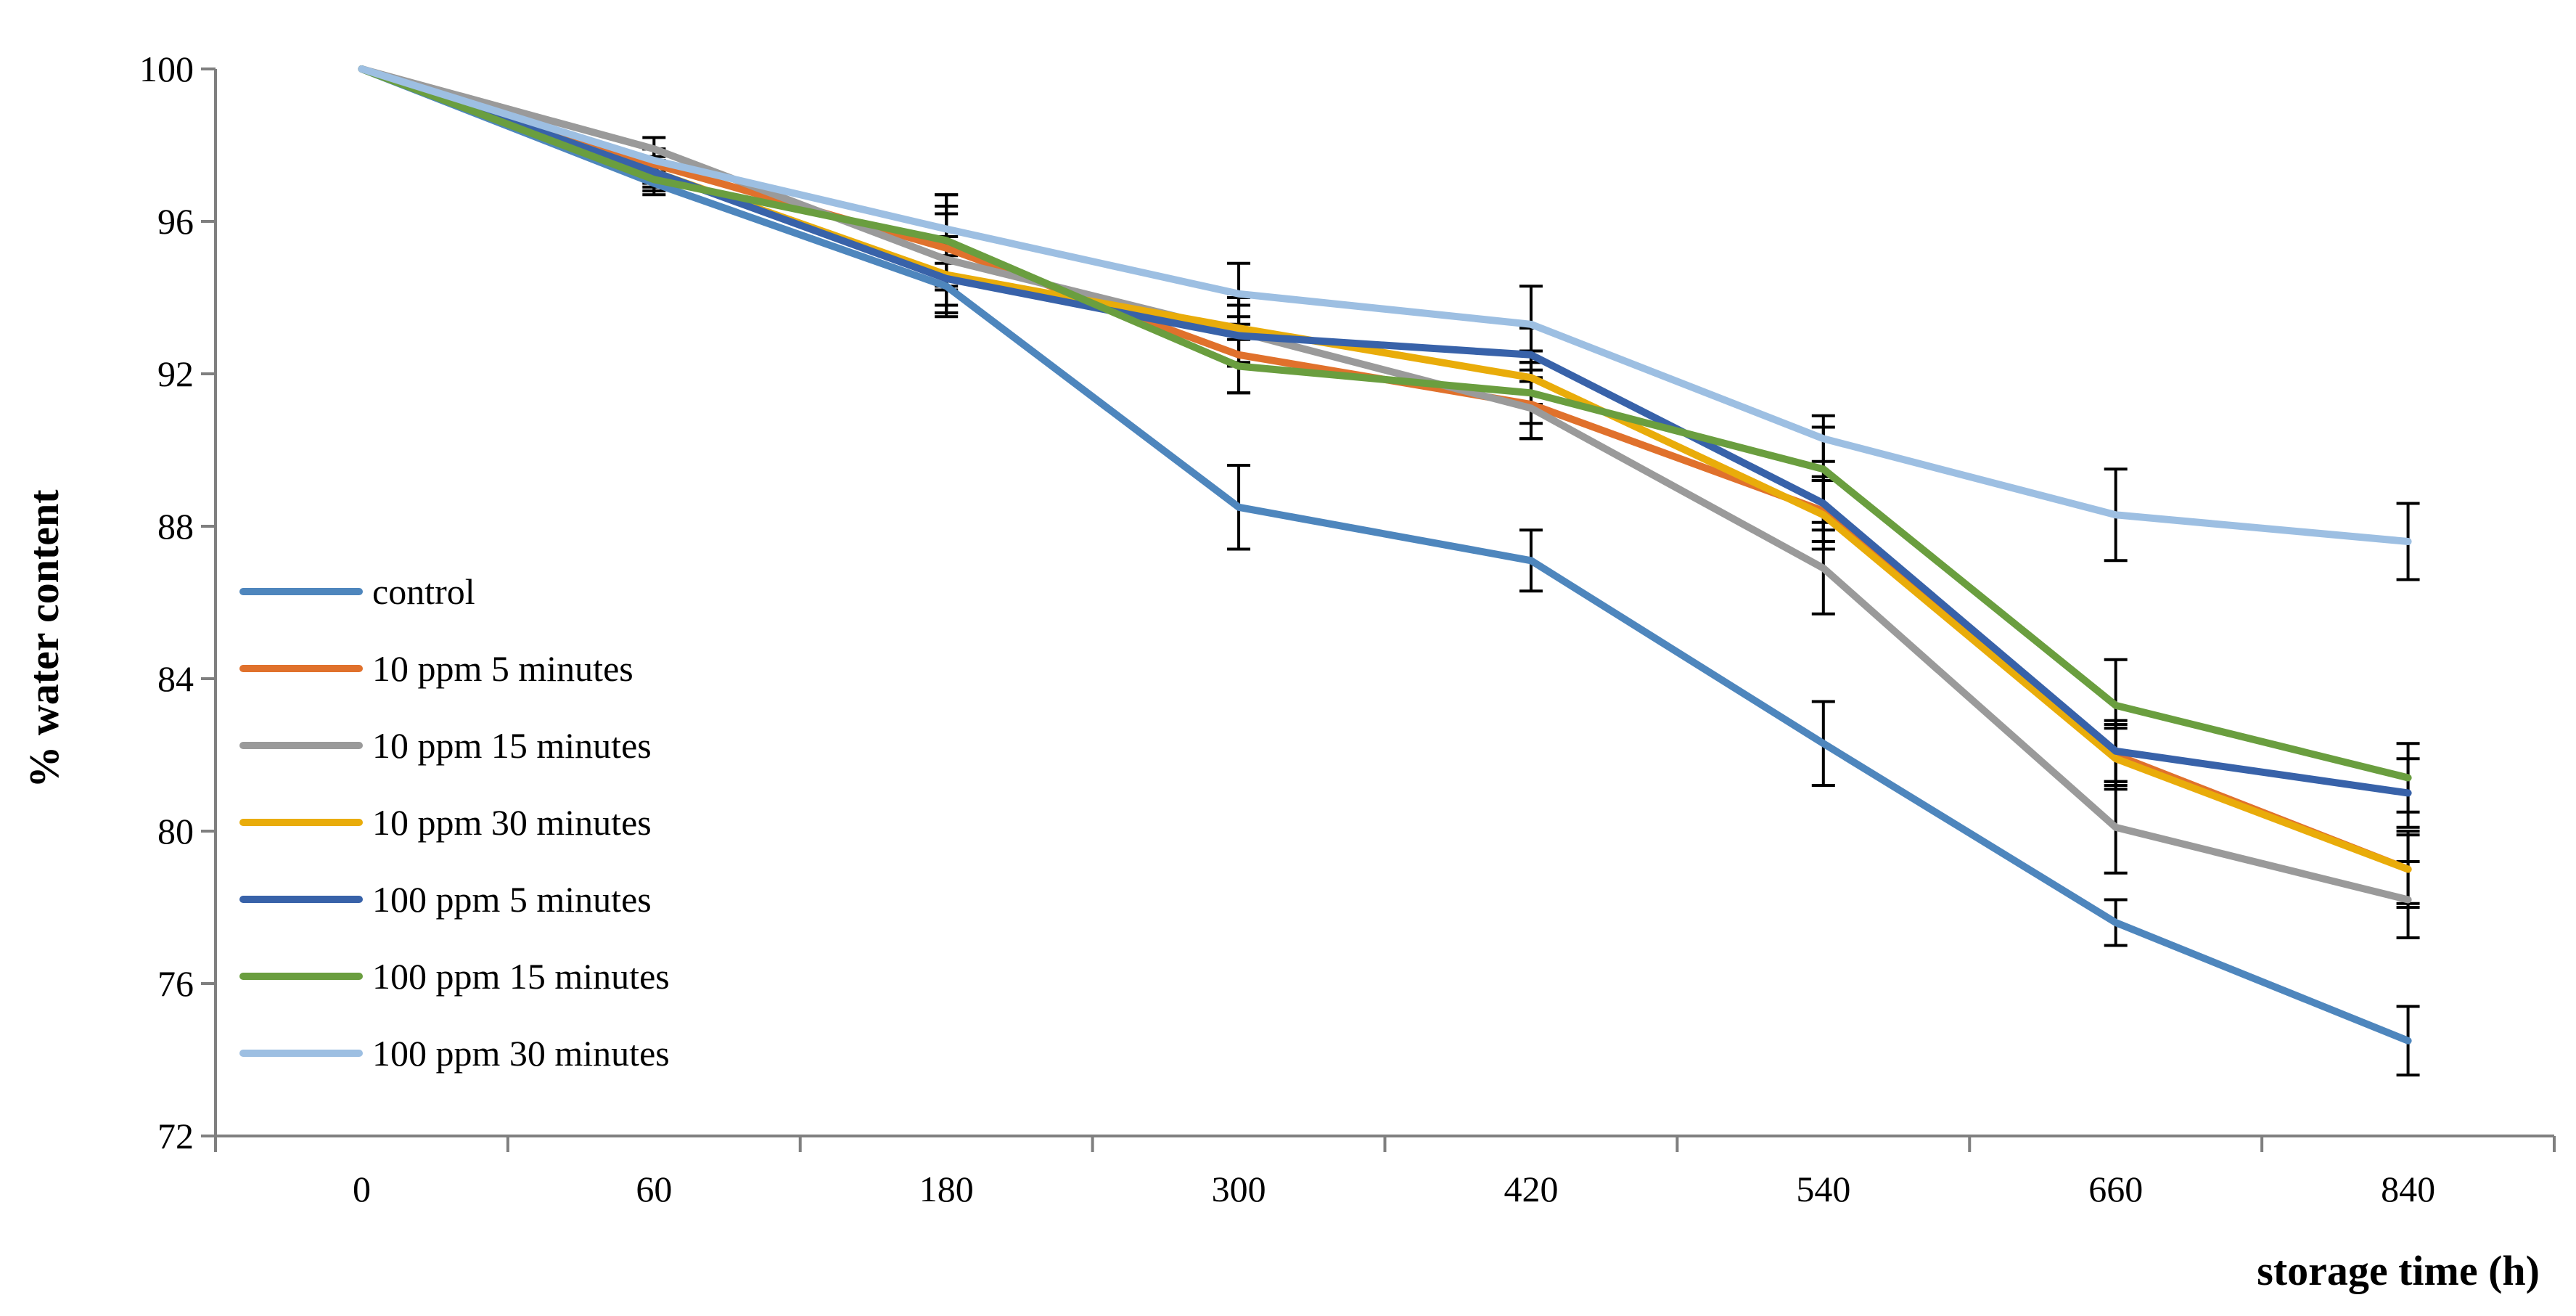 The image size is (2576, 1316). Describe the element at coordinates (357, 591) in the screenshot. I see `legend-item: control` at that location.